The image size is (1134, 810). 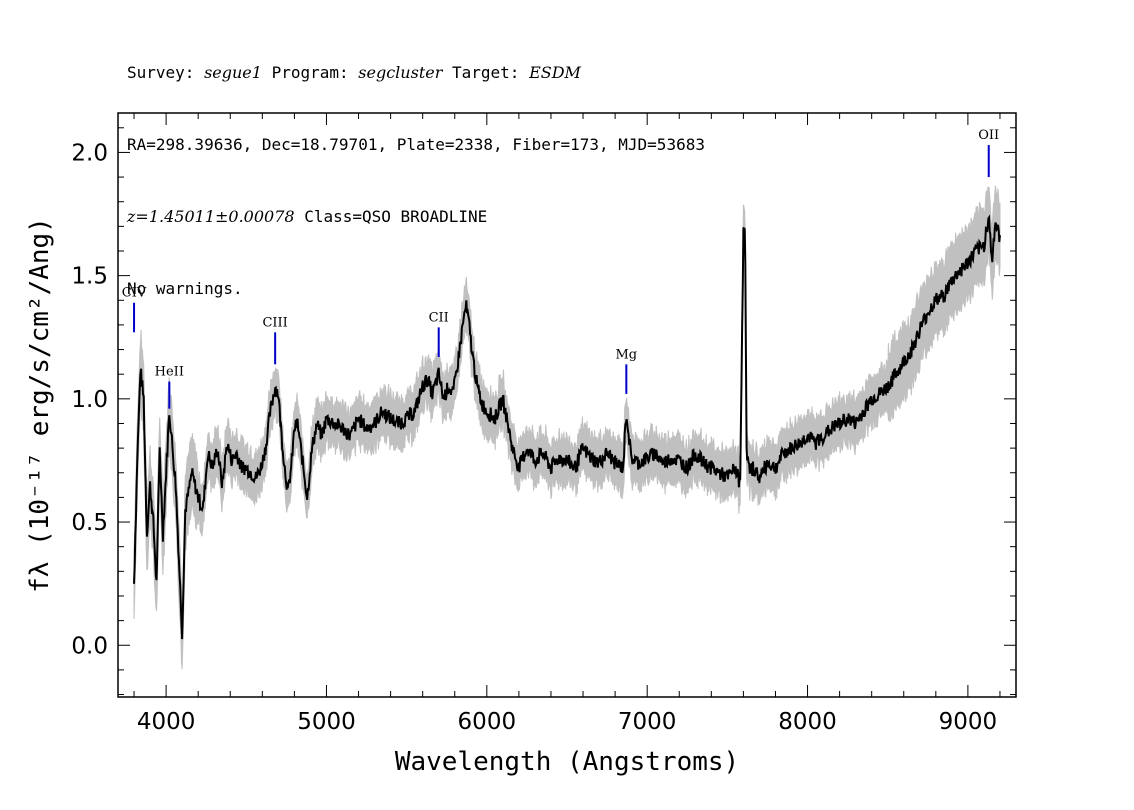 I want to click on program-value: segcluster, so click(x=400, y=72).